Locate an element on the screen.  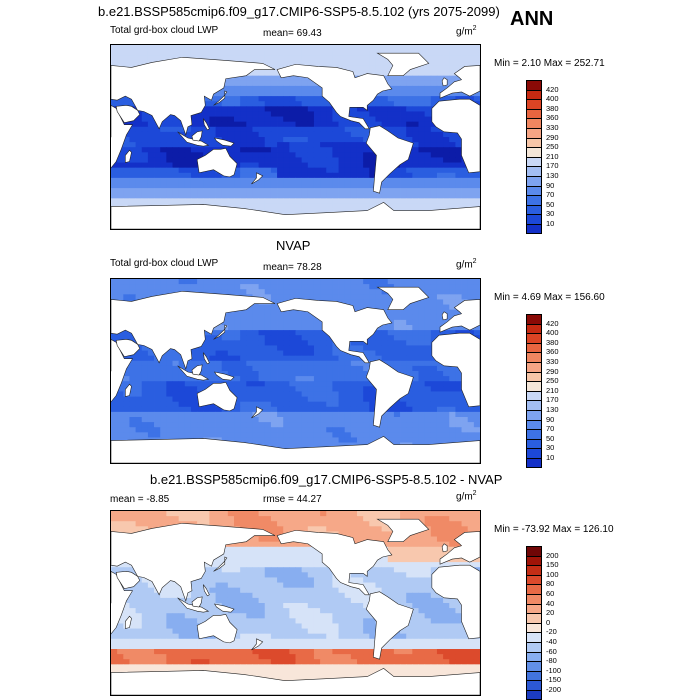
colorbar-tick-label: 100 is located at coordinates (552, 574).